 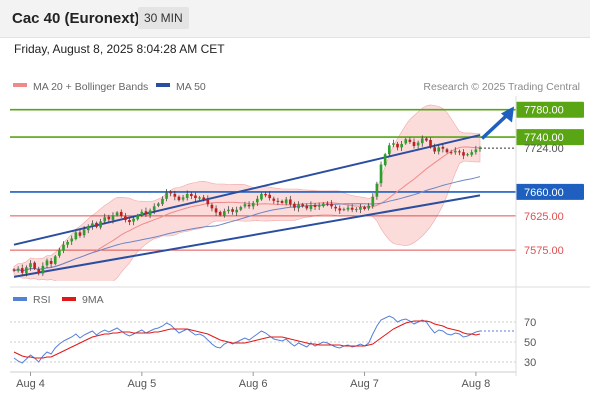 What do you see at coordinates (30, 384) in the screenshot?
I see `x-tick-label: Aug 4` at bounding box center [30, 384].